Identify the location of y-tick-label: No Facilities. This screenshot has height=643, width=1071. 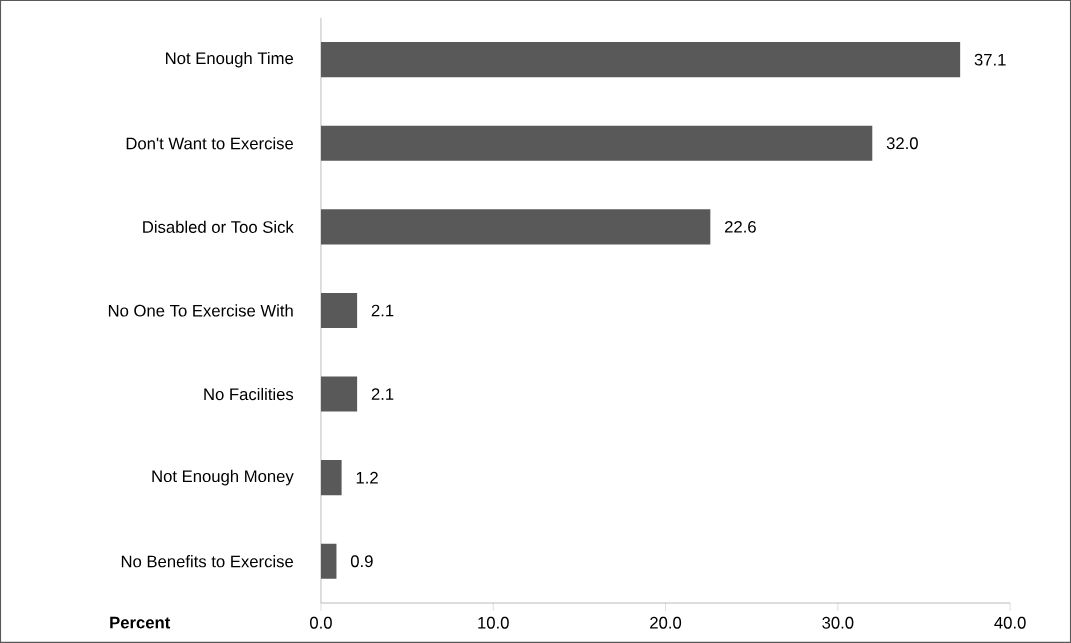
(249, 394).